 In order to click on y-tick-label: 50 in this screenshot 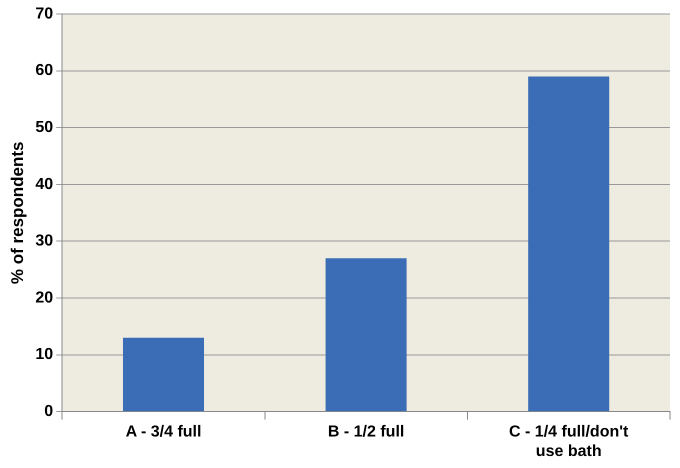, I will do `click(44, 127)`.